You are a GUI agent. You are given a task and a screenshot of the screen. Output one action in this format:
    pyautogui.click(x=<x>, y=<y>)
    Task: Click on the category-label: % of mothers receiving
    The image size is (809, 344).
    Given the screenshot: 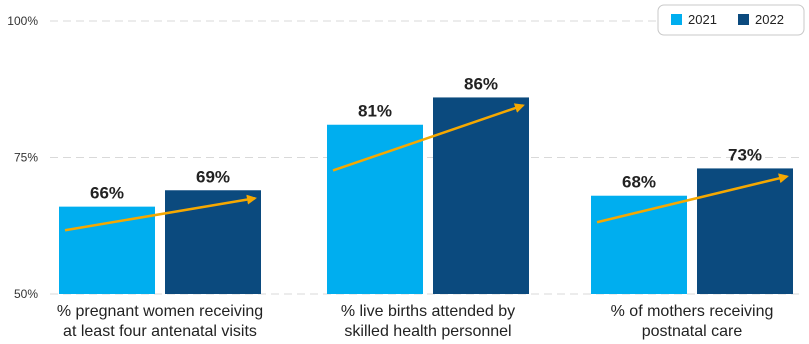 What is the action you would take?
    pyautogui.click(x=692, y=311)
    